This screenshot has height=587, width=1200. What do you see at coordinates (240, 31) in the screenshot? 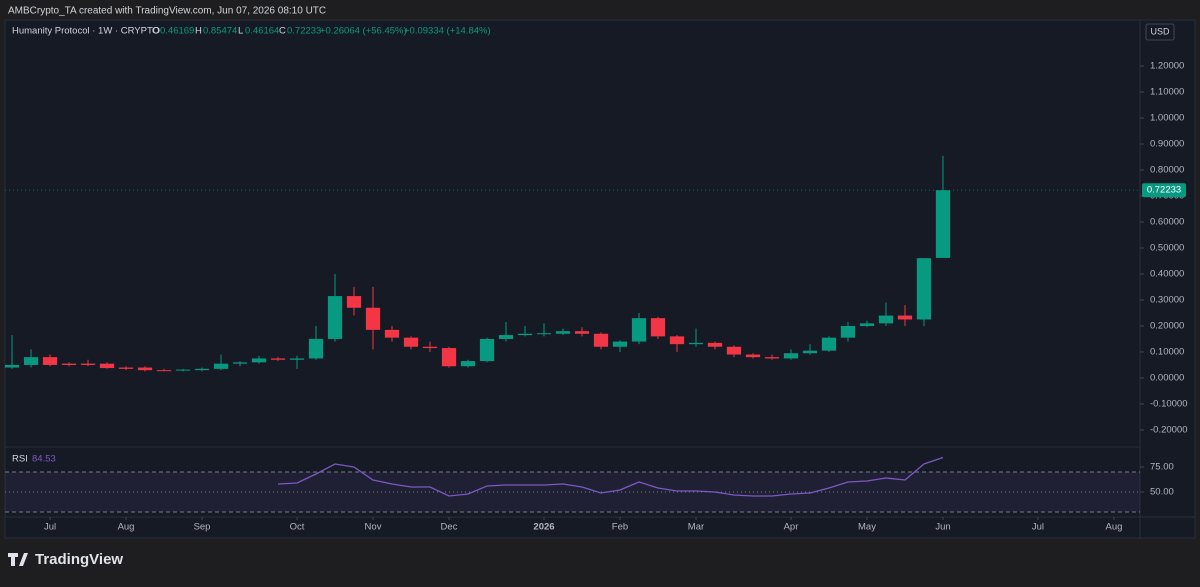
I see `ohlc-key: L` at bounding box center [240, 31].